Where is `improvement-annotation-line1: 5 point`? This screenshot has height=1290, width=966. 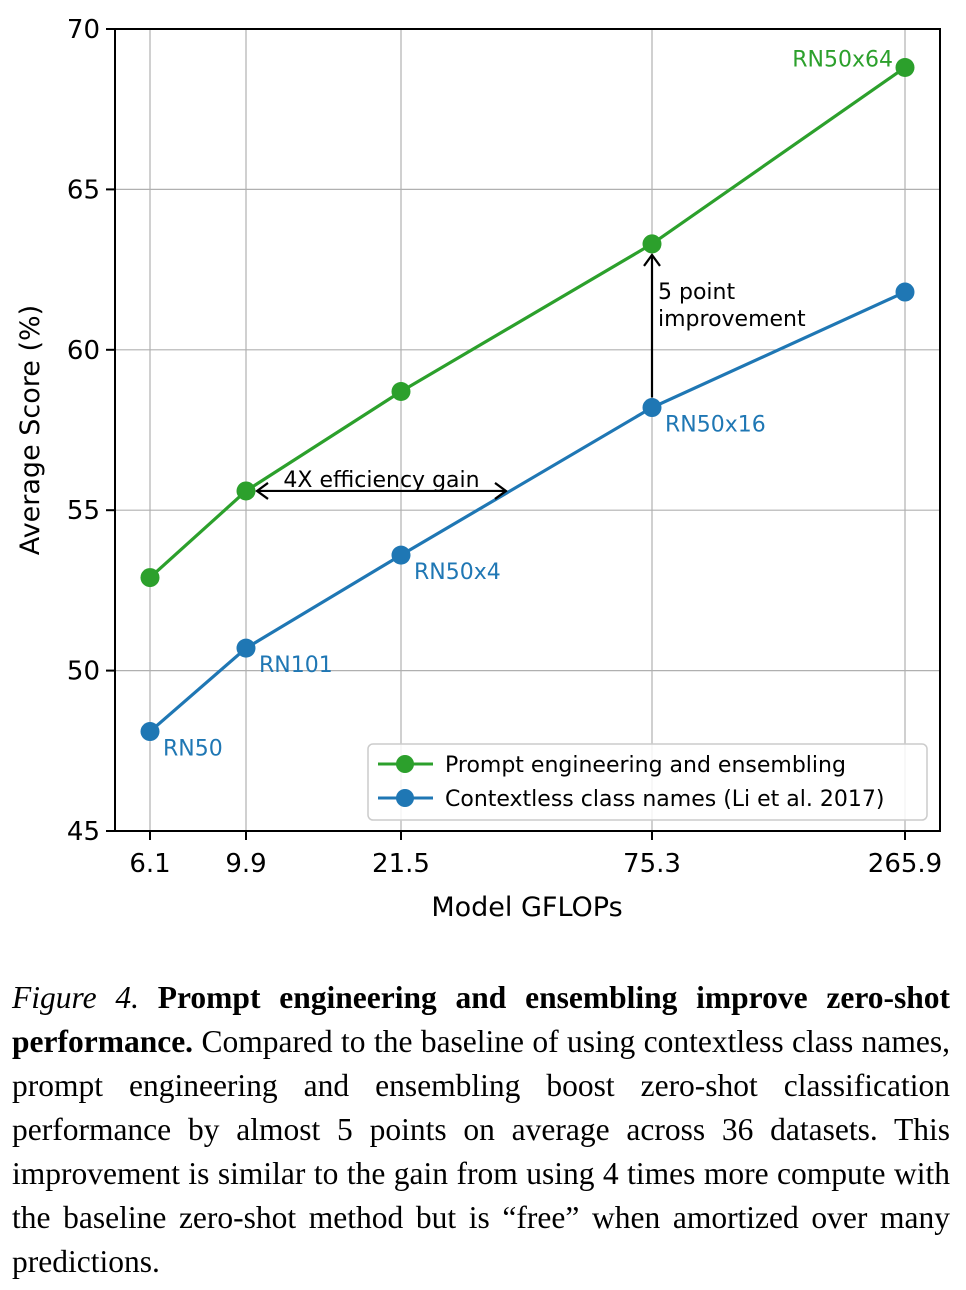 improvement-annotation-line1: 5 point is located at coordinates (696, 292).